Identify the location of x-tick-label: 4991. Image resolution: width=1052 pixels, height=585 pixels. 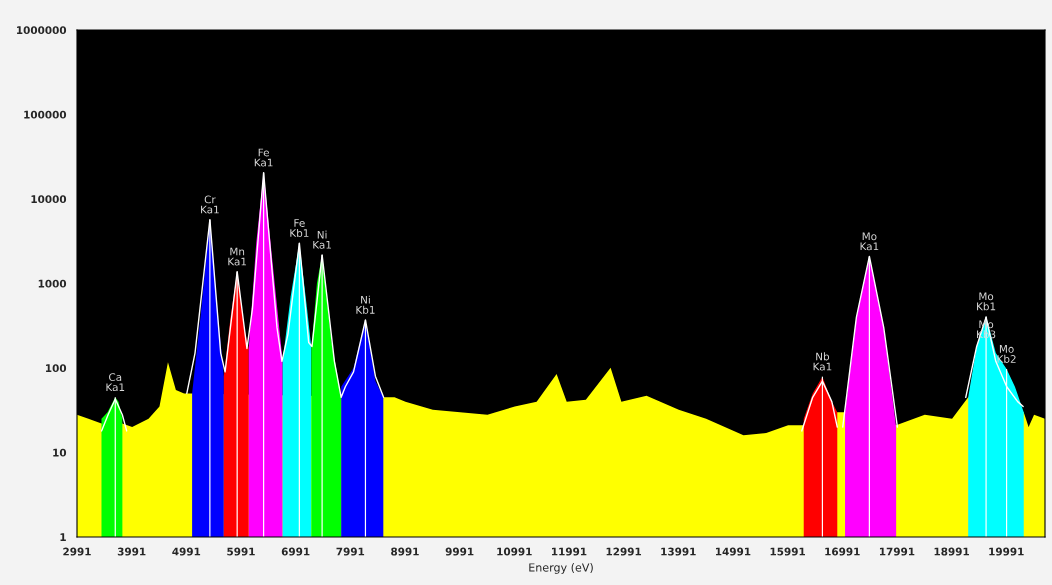
(186, 551).